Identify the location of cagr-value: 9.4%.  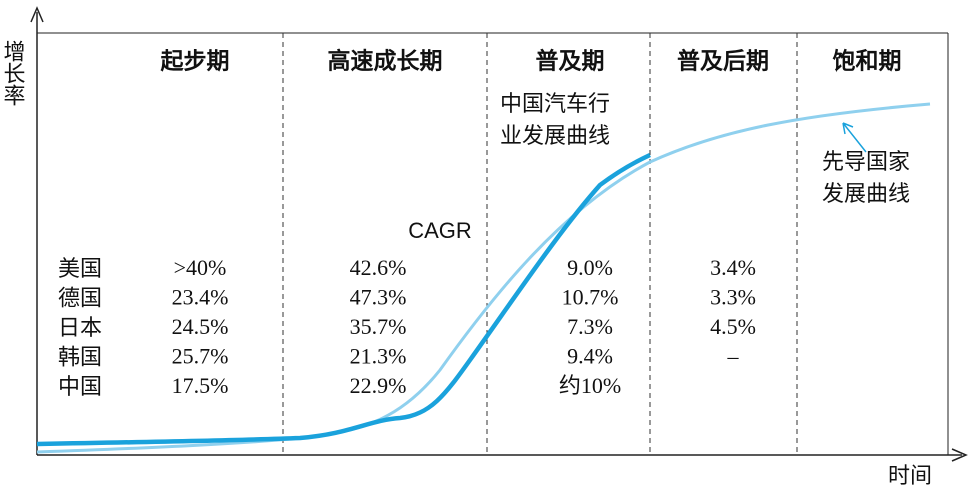
(590, 356).